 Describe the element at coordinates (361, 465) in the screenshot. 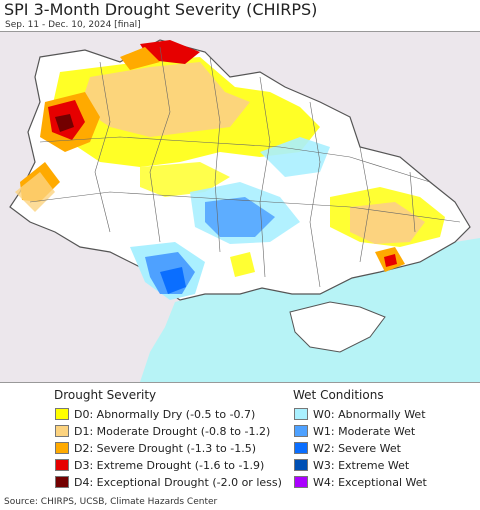

I see `legend-label-w3: W3: Extreme Wet` at that location.